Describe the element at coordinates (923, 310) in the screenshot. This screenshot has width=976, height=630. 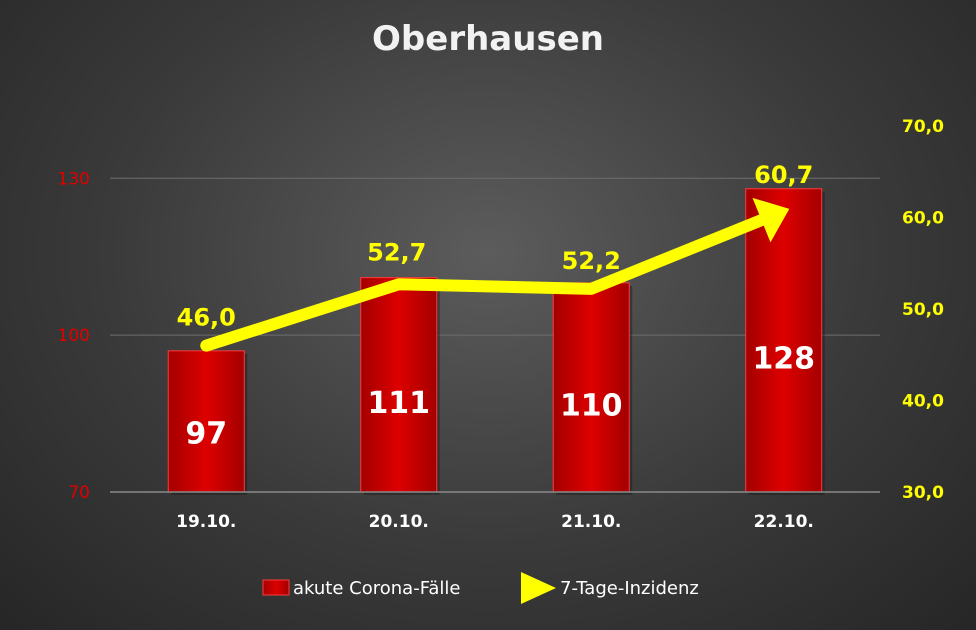
I see `y-right-tick-label: 50,0` at that location.